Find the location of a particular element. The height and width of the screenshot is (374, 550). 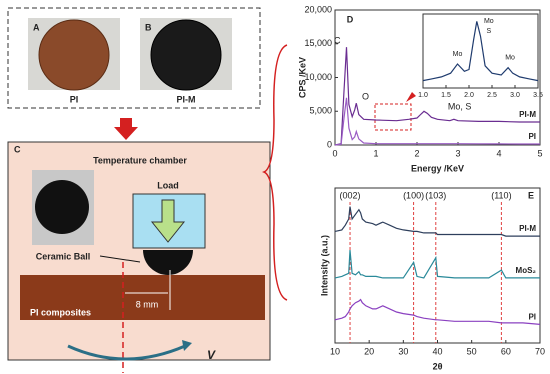

y-tick-label: 15,000 is located at coordinates (318, 43).